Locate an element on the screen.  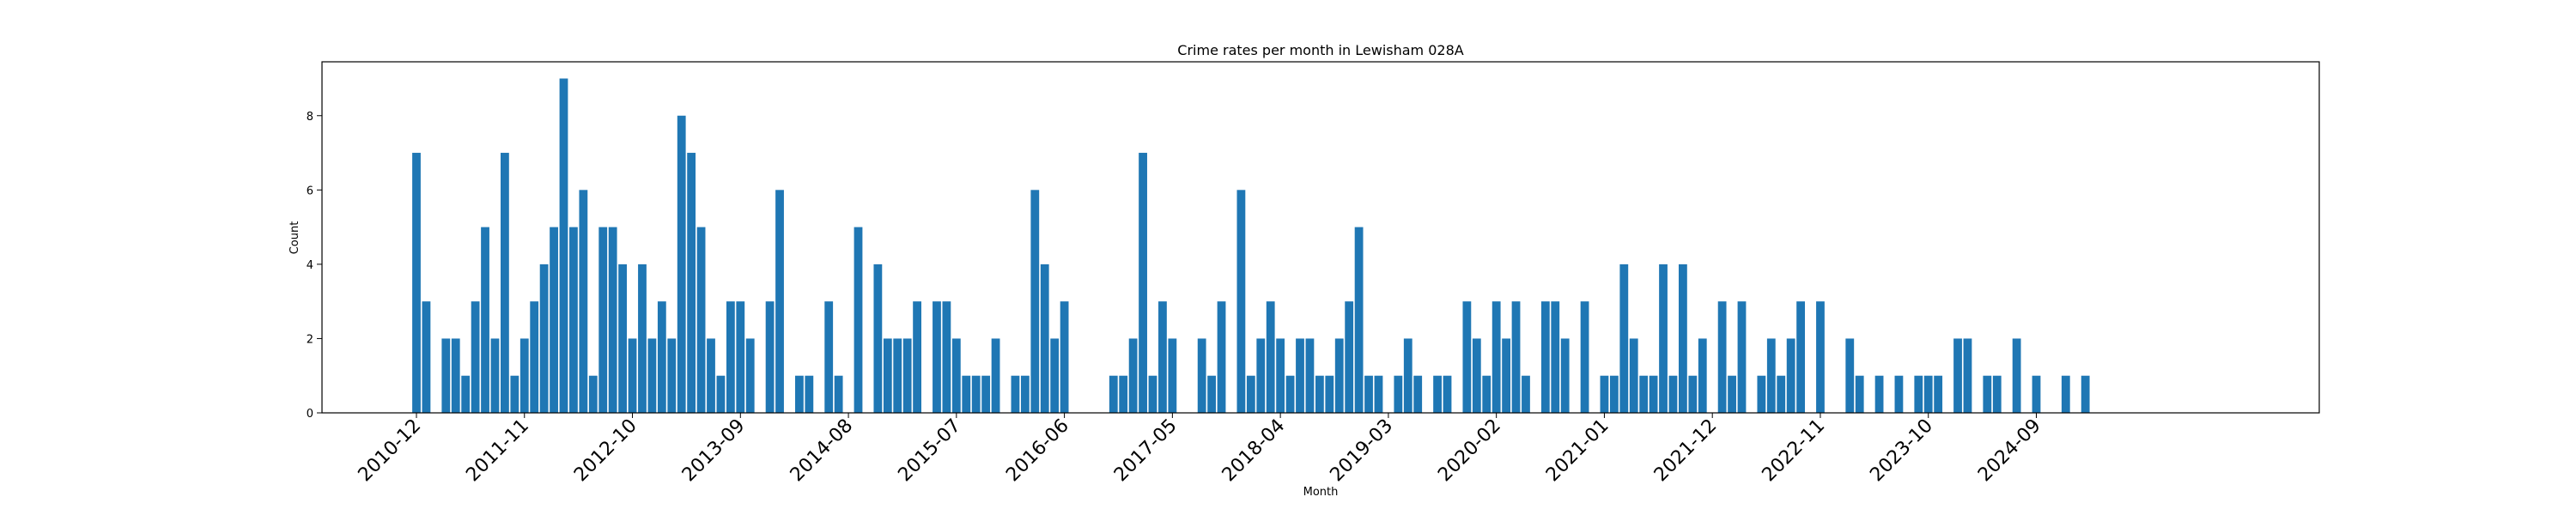
x-tick-label: 2017-05 is located at coordinates (1146, 451).